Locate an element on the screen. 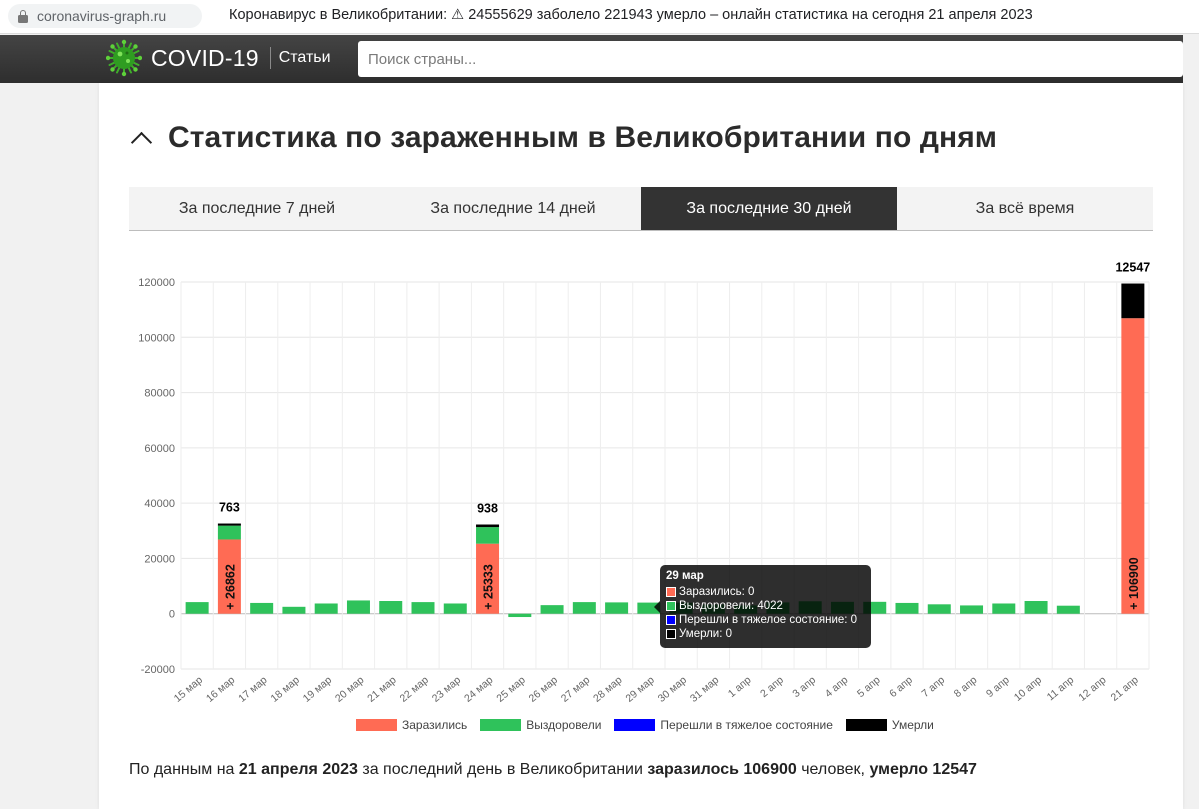  bar-label-infected: + 106900 is located at coordinates (1134, 583).